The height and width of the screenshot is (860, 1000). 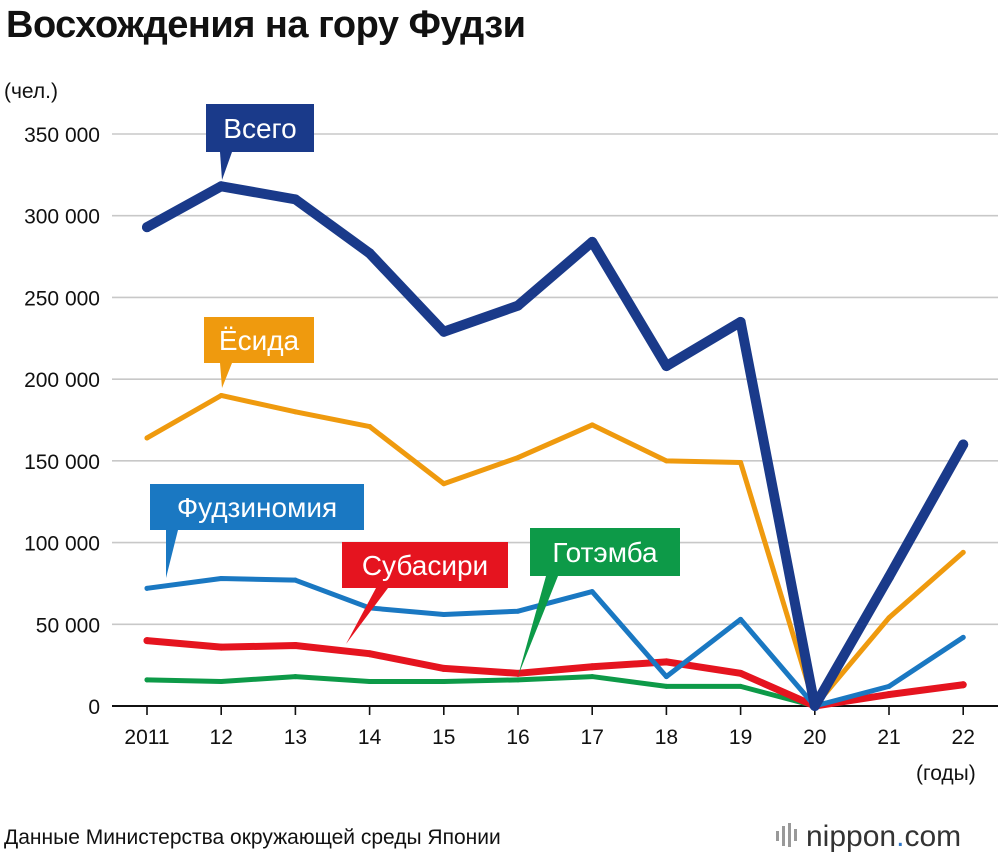 I want to click on callout-box-фудзиномия, so click(x=257, y=507).